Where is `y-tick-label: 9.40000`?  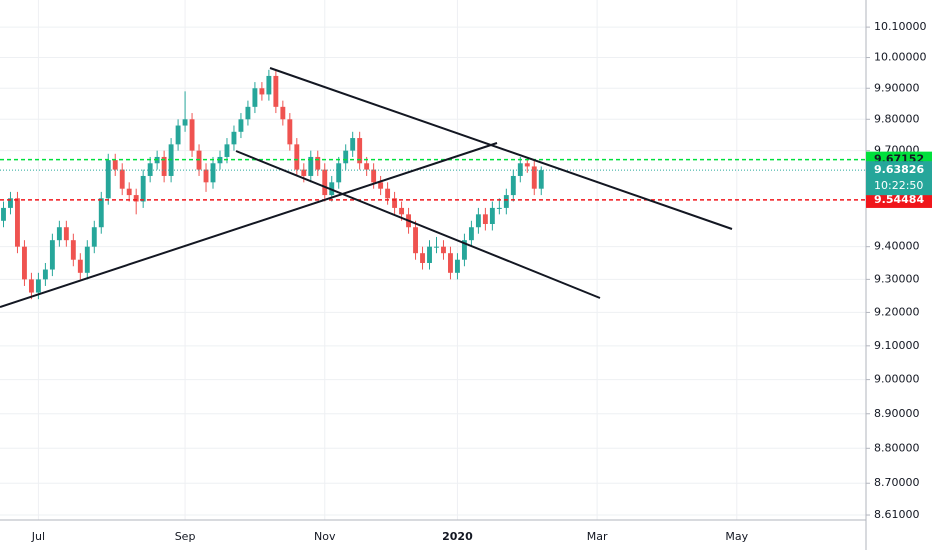 y-tick-label: 9.40000 is located at coordinates (897, 246).